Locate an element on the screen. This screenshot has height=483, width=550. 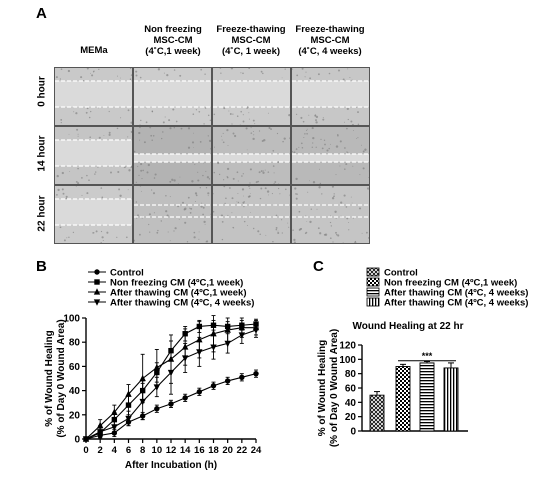
col-header-1: Non freezing MSC-CM (4˚C,1 week) is located at coordinates (173, 40).